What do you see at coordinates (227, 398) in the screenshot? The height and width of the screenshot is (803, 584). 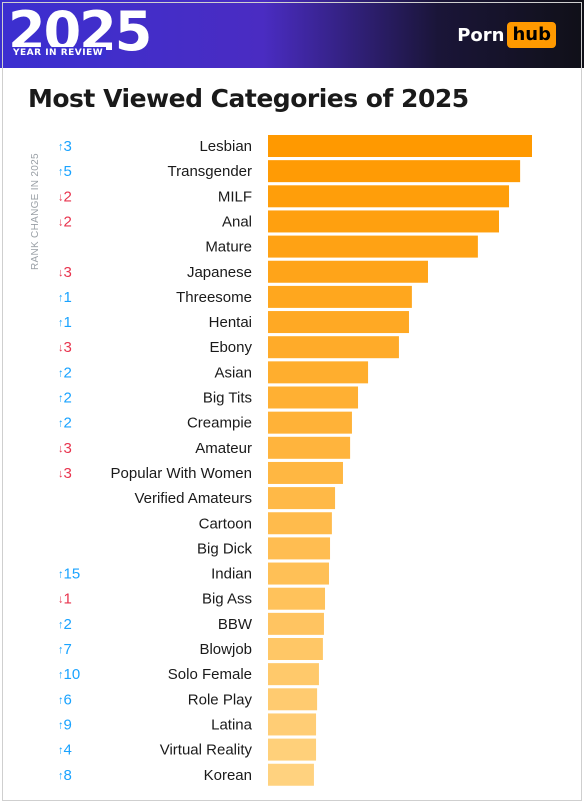 I see `category-label: Big Tits` at bounding box center [227, 398].